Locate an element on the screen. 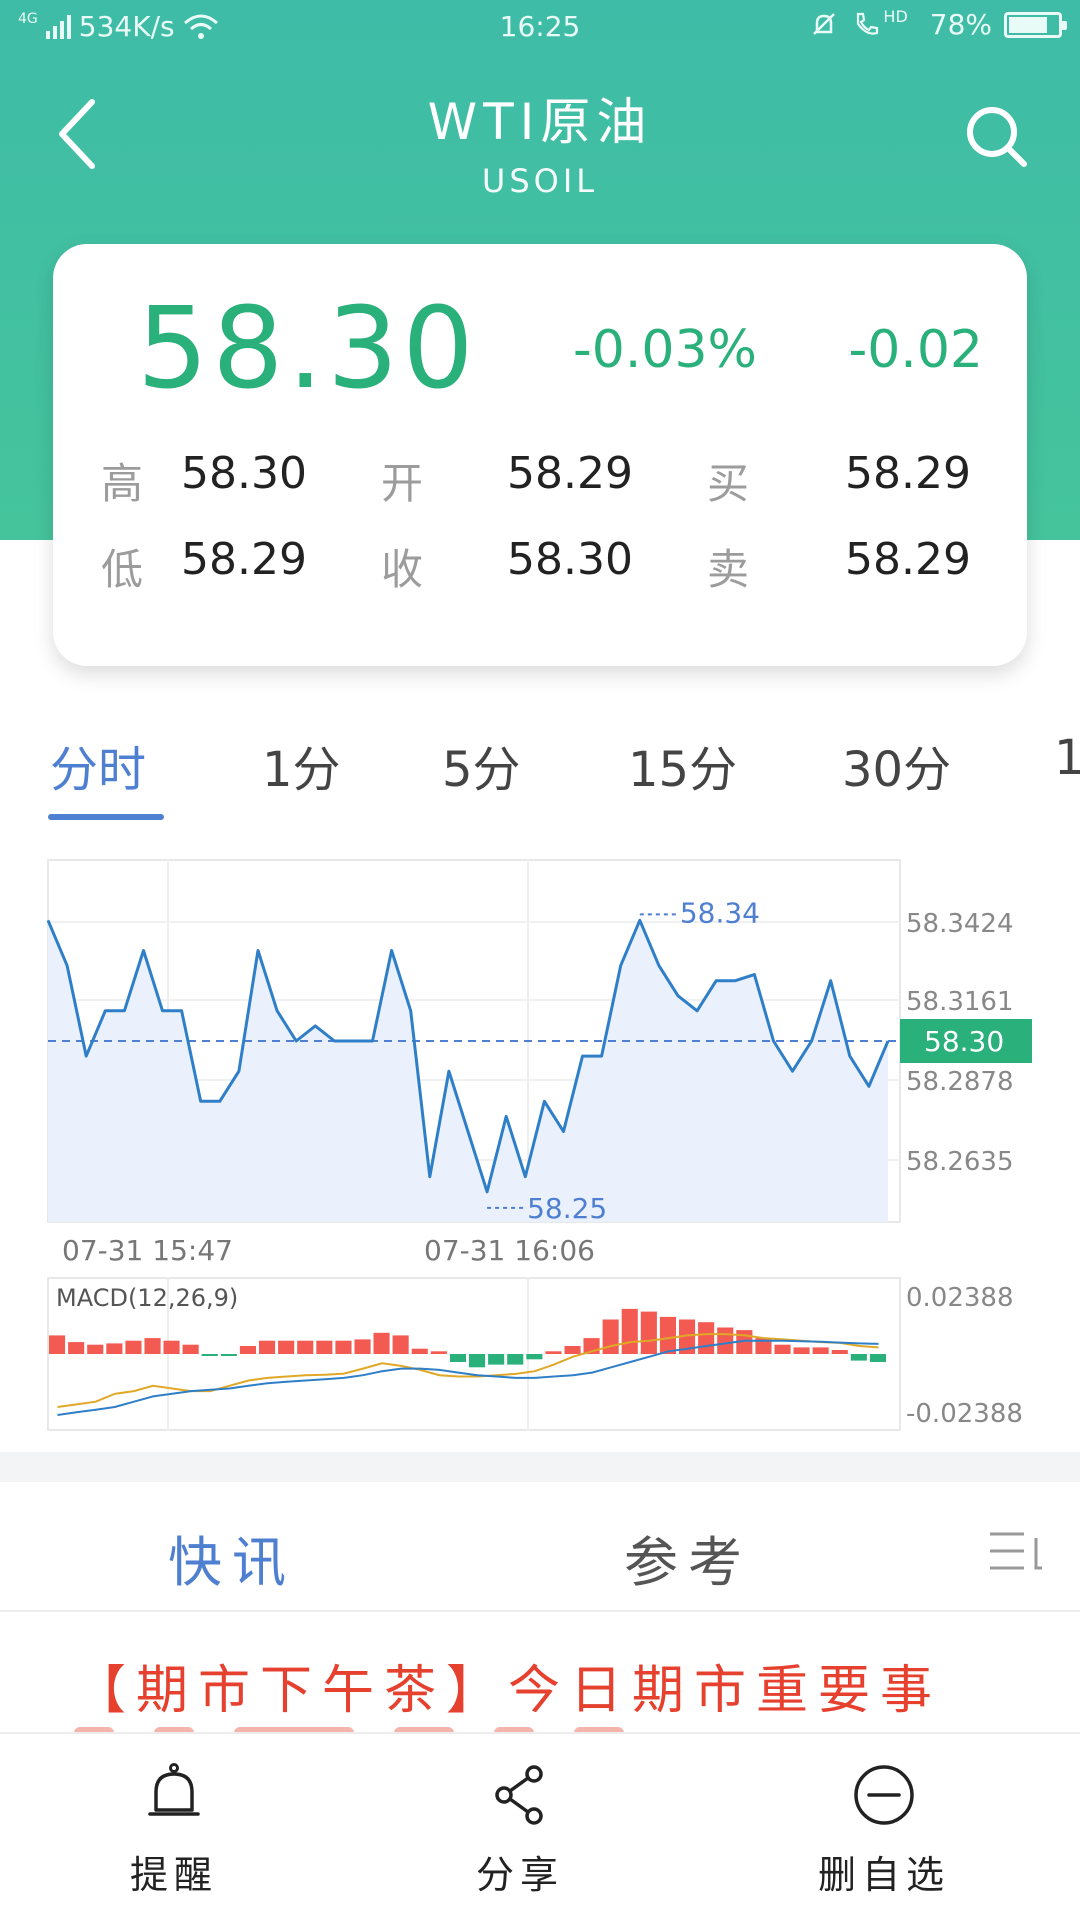  nav-bar: WTI原油 USOIL is located at coordinates (540, 137).